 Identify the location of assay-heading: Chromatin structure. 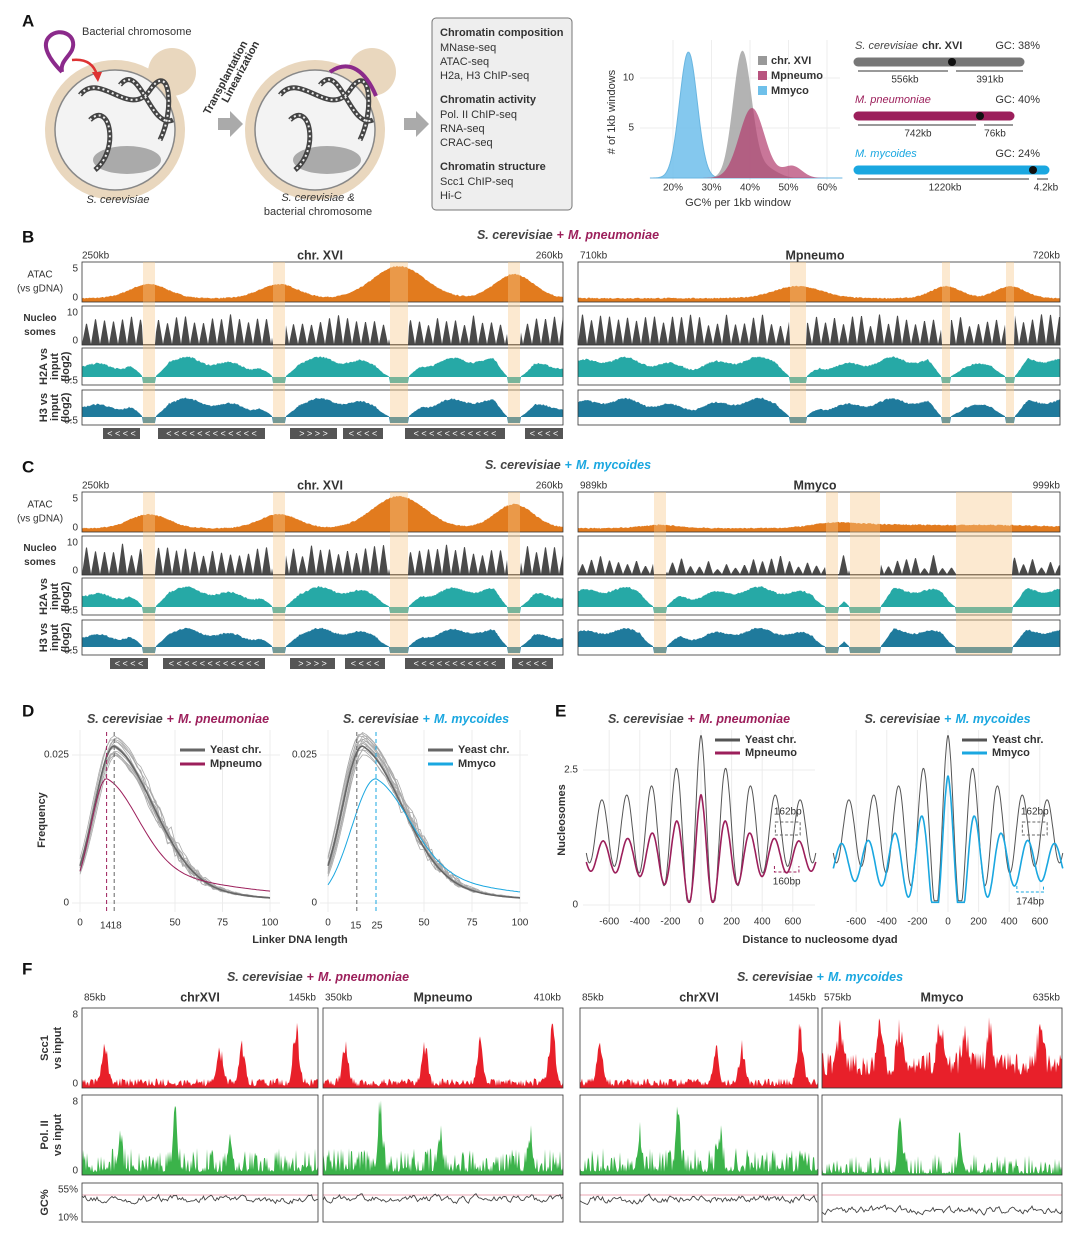
(493, 167).